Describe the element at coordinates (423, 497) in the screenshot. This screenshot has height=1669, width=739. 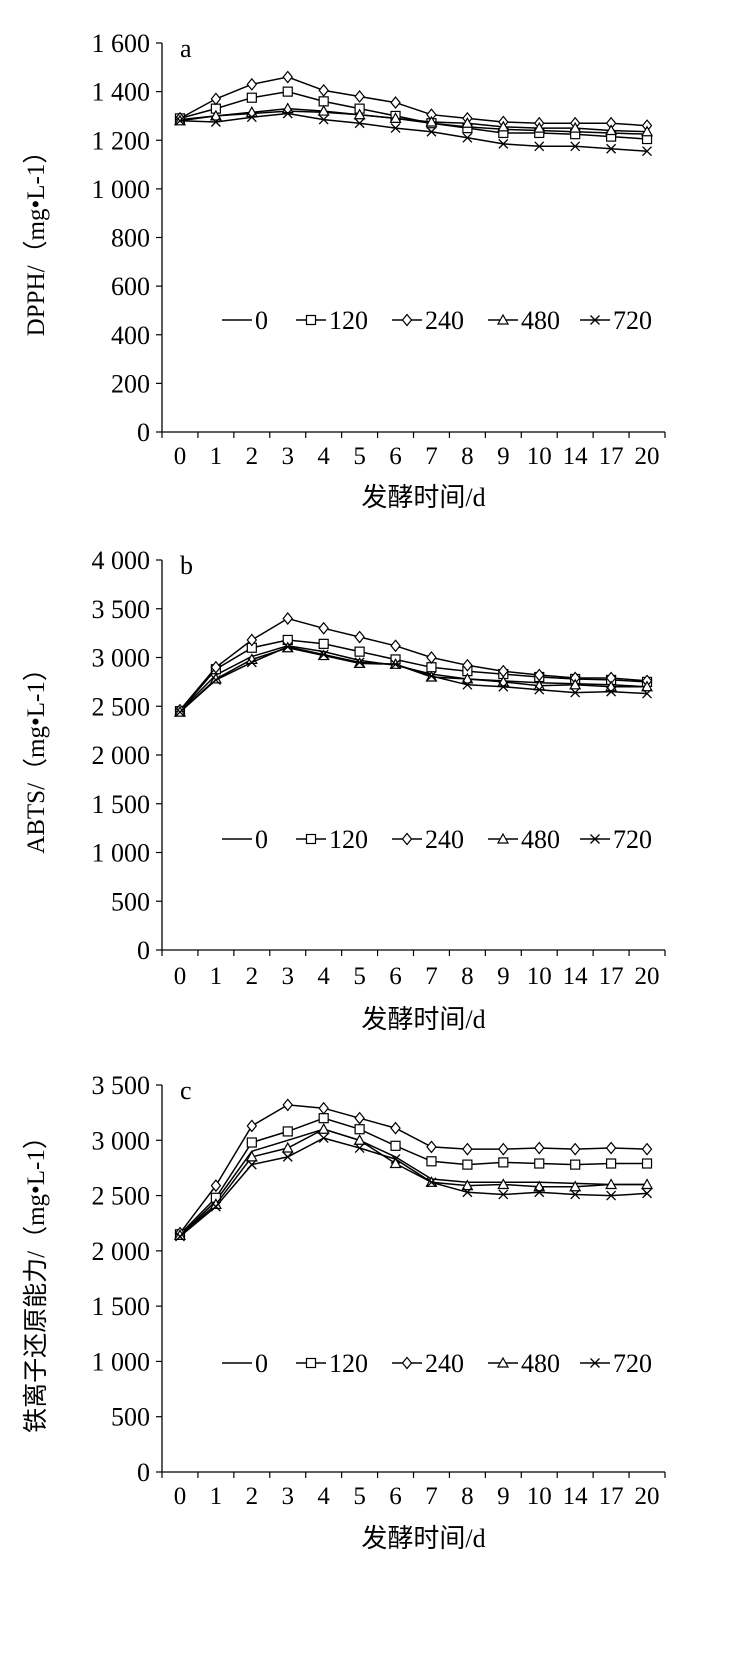
I see `x-axis-title: 发酵时间/d` at that location.